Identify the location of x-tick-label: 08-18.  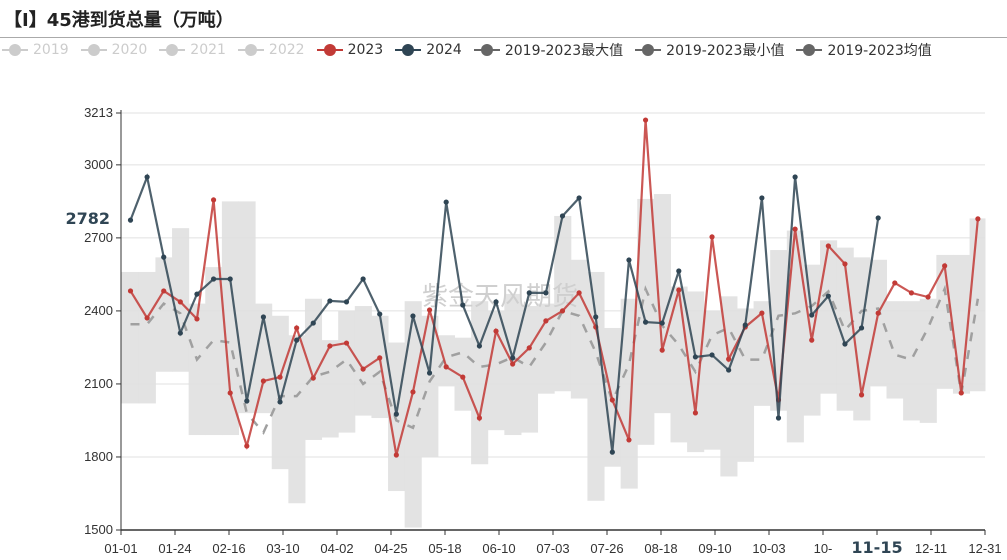
(660, 548).